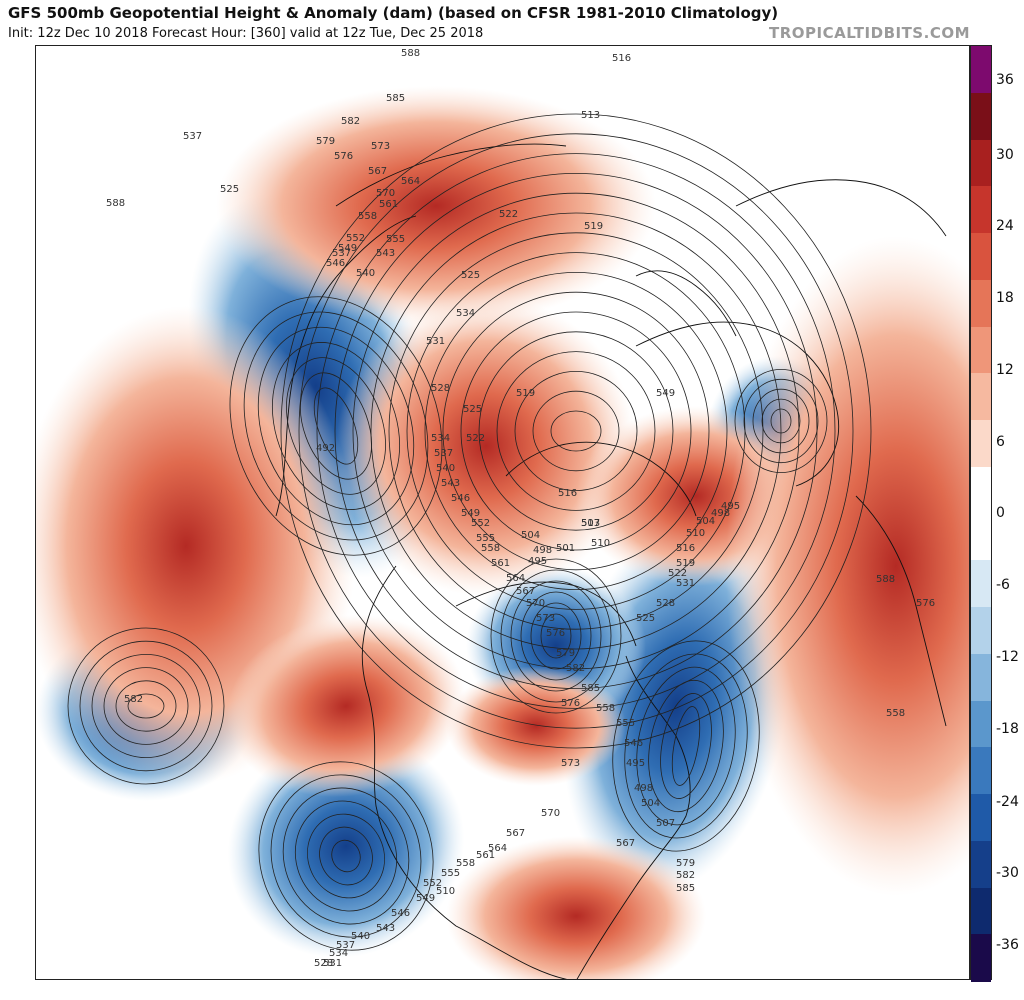  What do you see at coordinates (1000, 513) in the screenshot?
I see `colorbar-tick-label: 0` at bounding box center [1000, 513].